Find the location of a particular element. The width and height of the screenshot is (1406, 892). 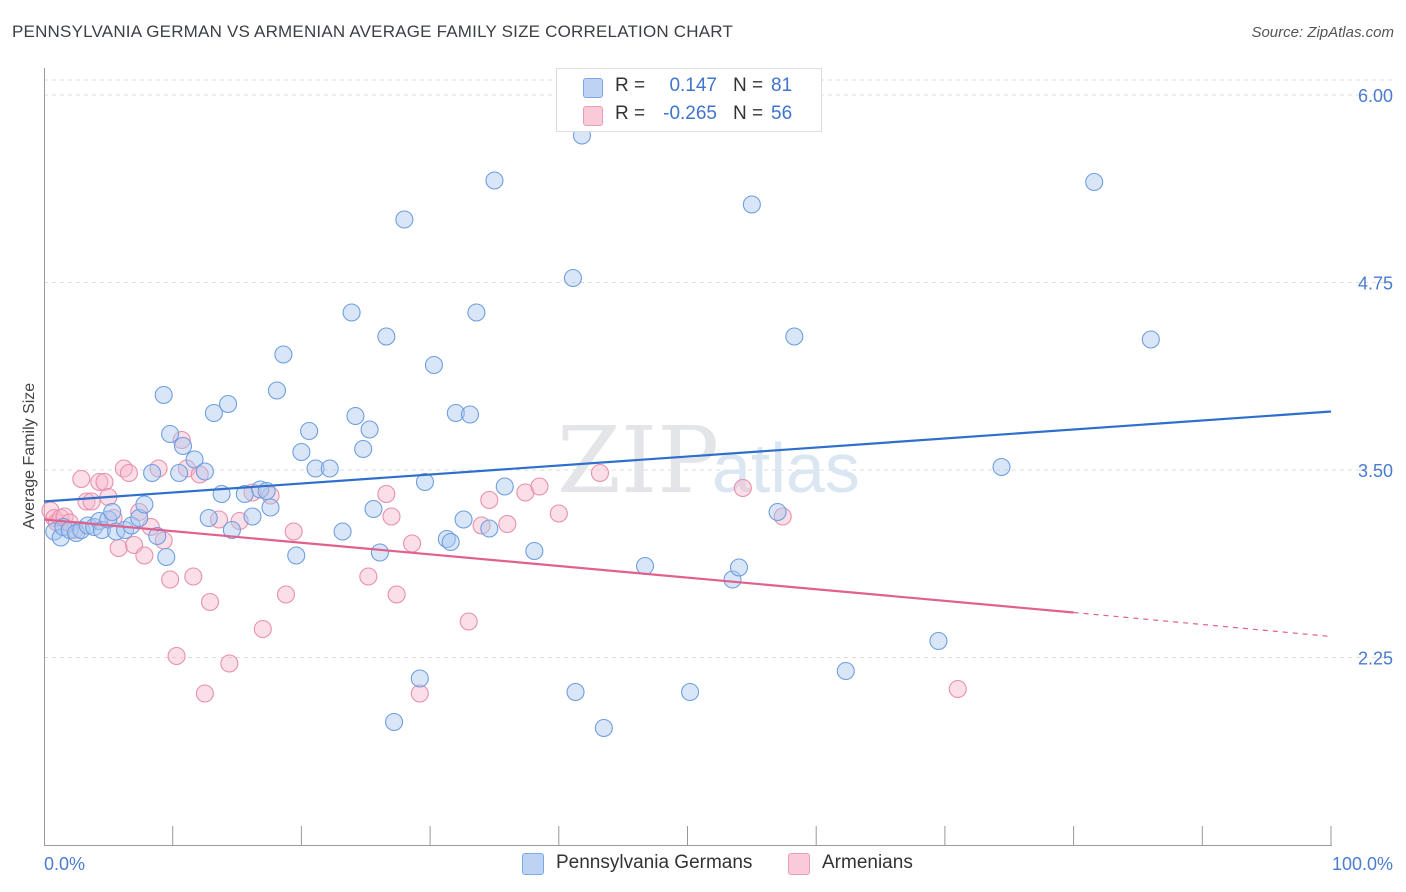

x-tick-labels: 0.0% 100.0% is located at coordinates (718, 864).